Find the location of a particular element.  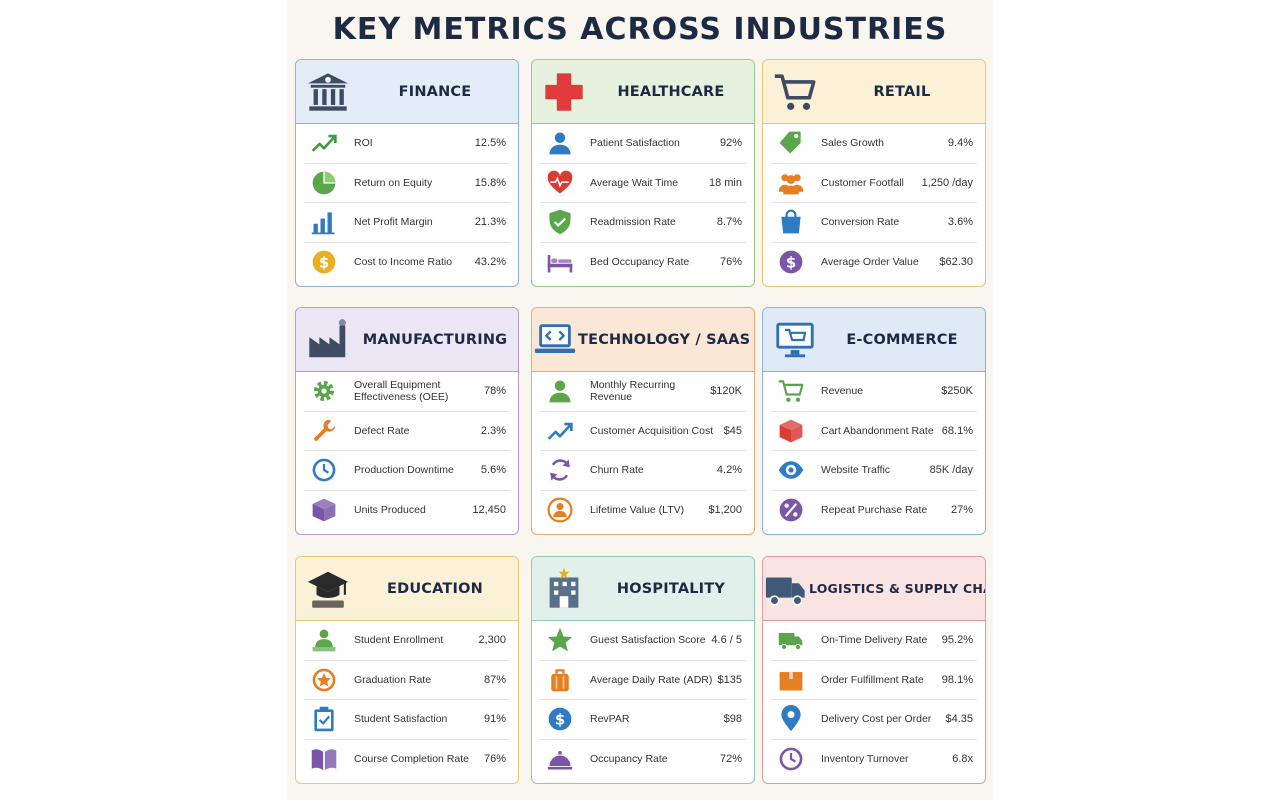

metric-value: 78% is located at coordinates (494, 391).